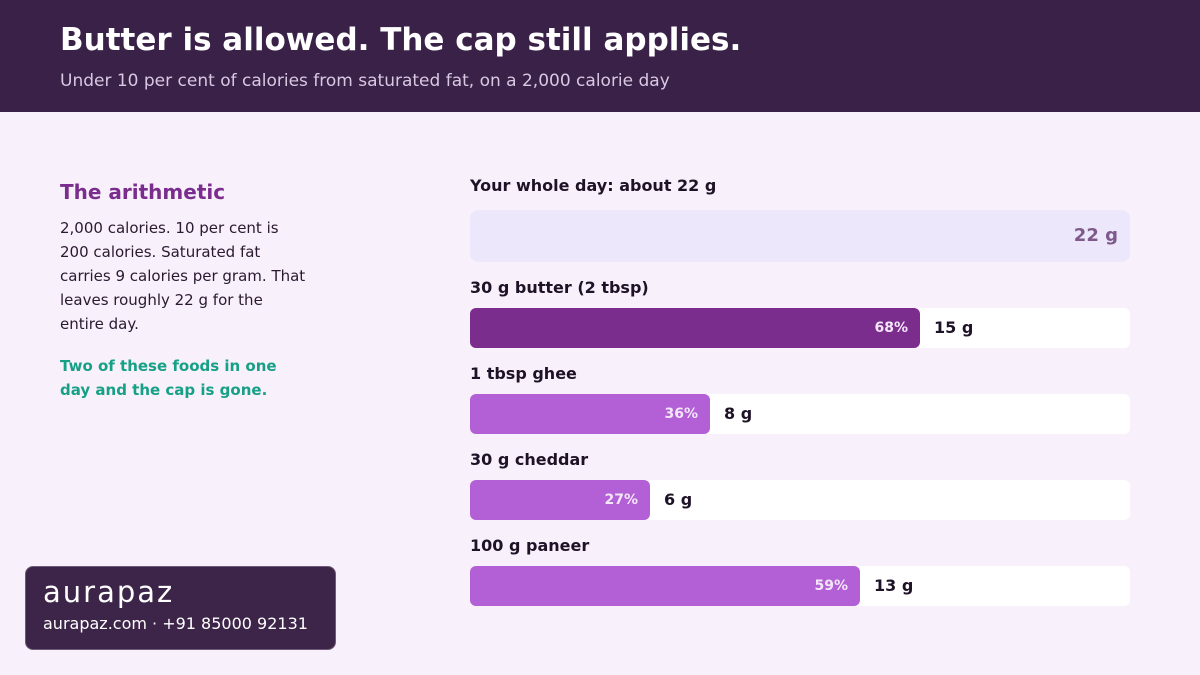 The height and width of the screenshot is (675, 1200). What do you see at coordinates (180, 608) in the screenshot?
I see `brand-card: aurapaz aurapaz.com · +91 85000 92131` at bounding box center [180, 608].